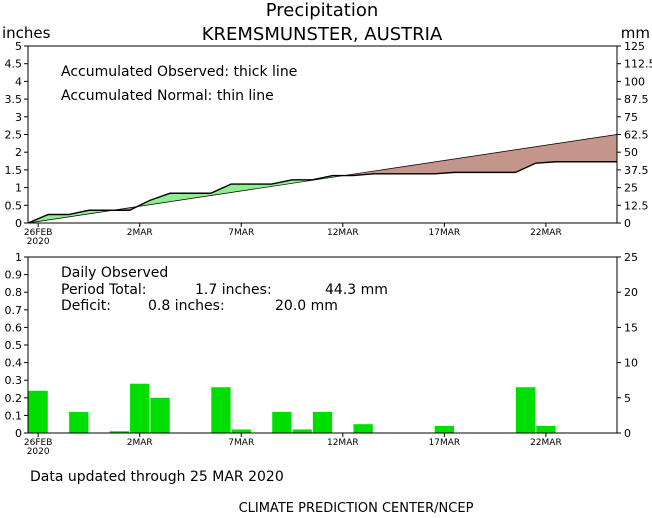 This screenshot has height=518, width=652. I want to click on accumulated-x-tick-label: 22MAR, so click(546, 233).